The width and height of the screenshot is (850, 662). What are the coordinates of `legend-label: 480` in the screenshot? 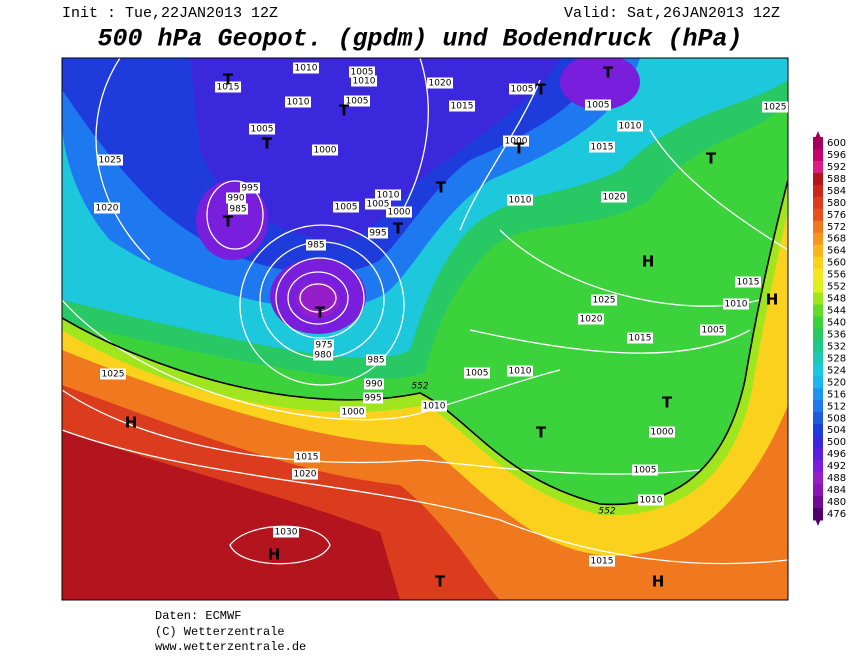 It's located at (836, 502).